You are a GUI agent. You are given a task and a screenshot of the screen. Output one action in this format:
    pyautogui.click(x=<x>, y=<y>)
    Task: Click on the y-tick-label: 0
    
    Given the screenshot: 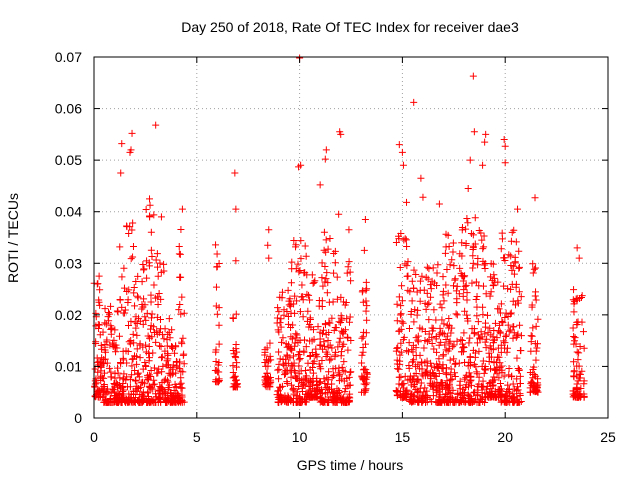 What is the action you would take?
    pyautogui.click(x=78, y=418)
    